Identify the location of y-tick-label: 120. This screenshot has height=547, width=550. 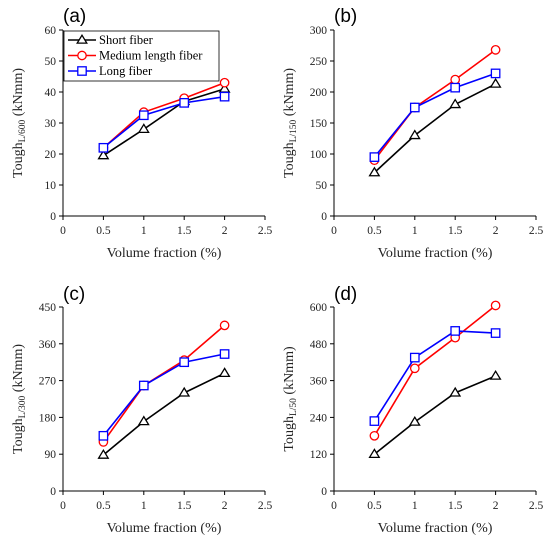
(319, 455).